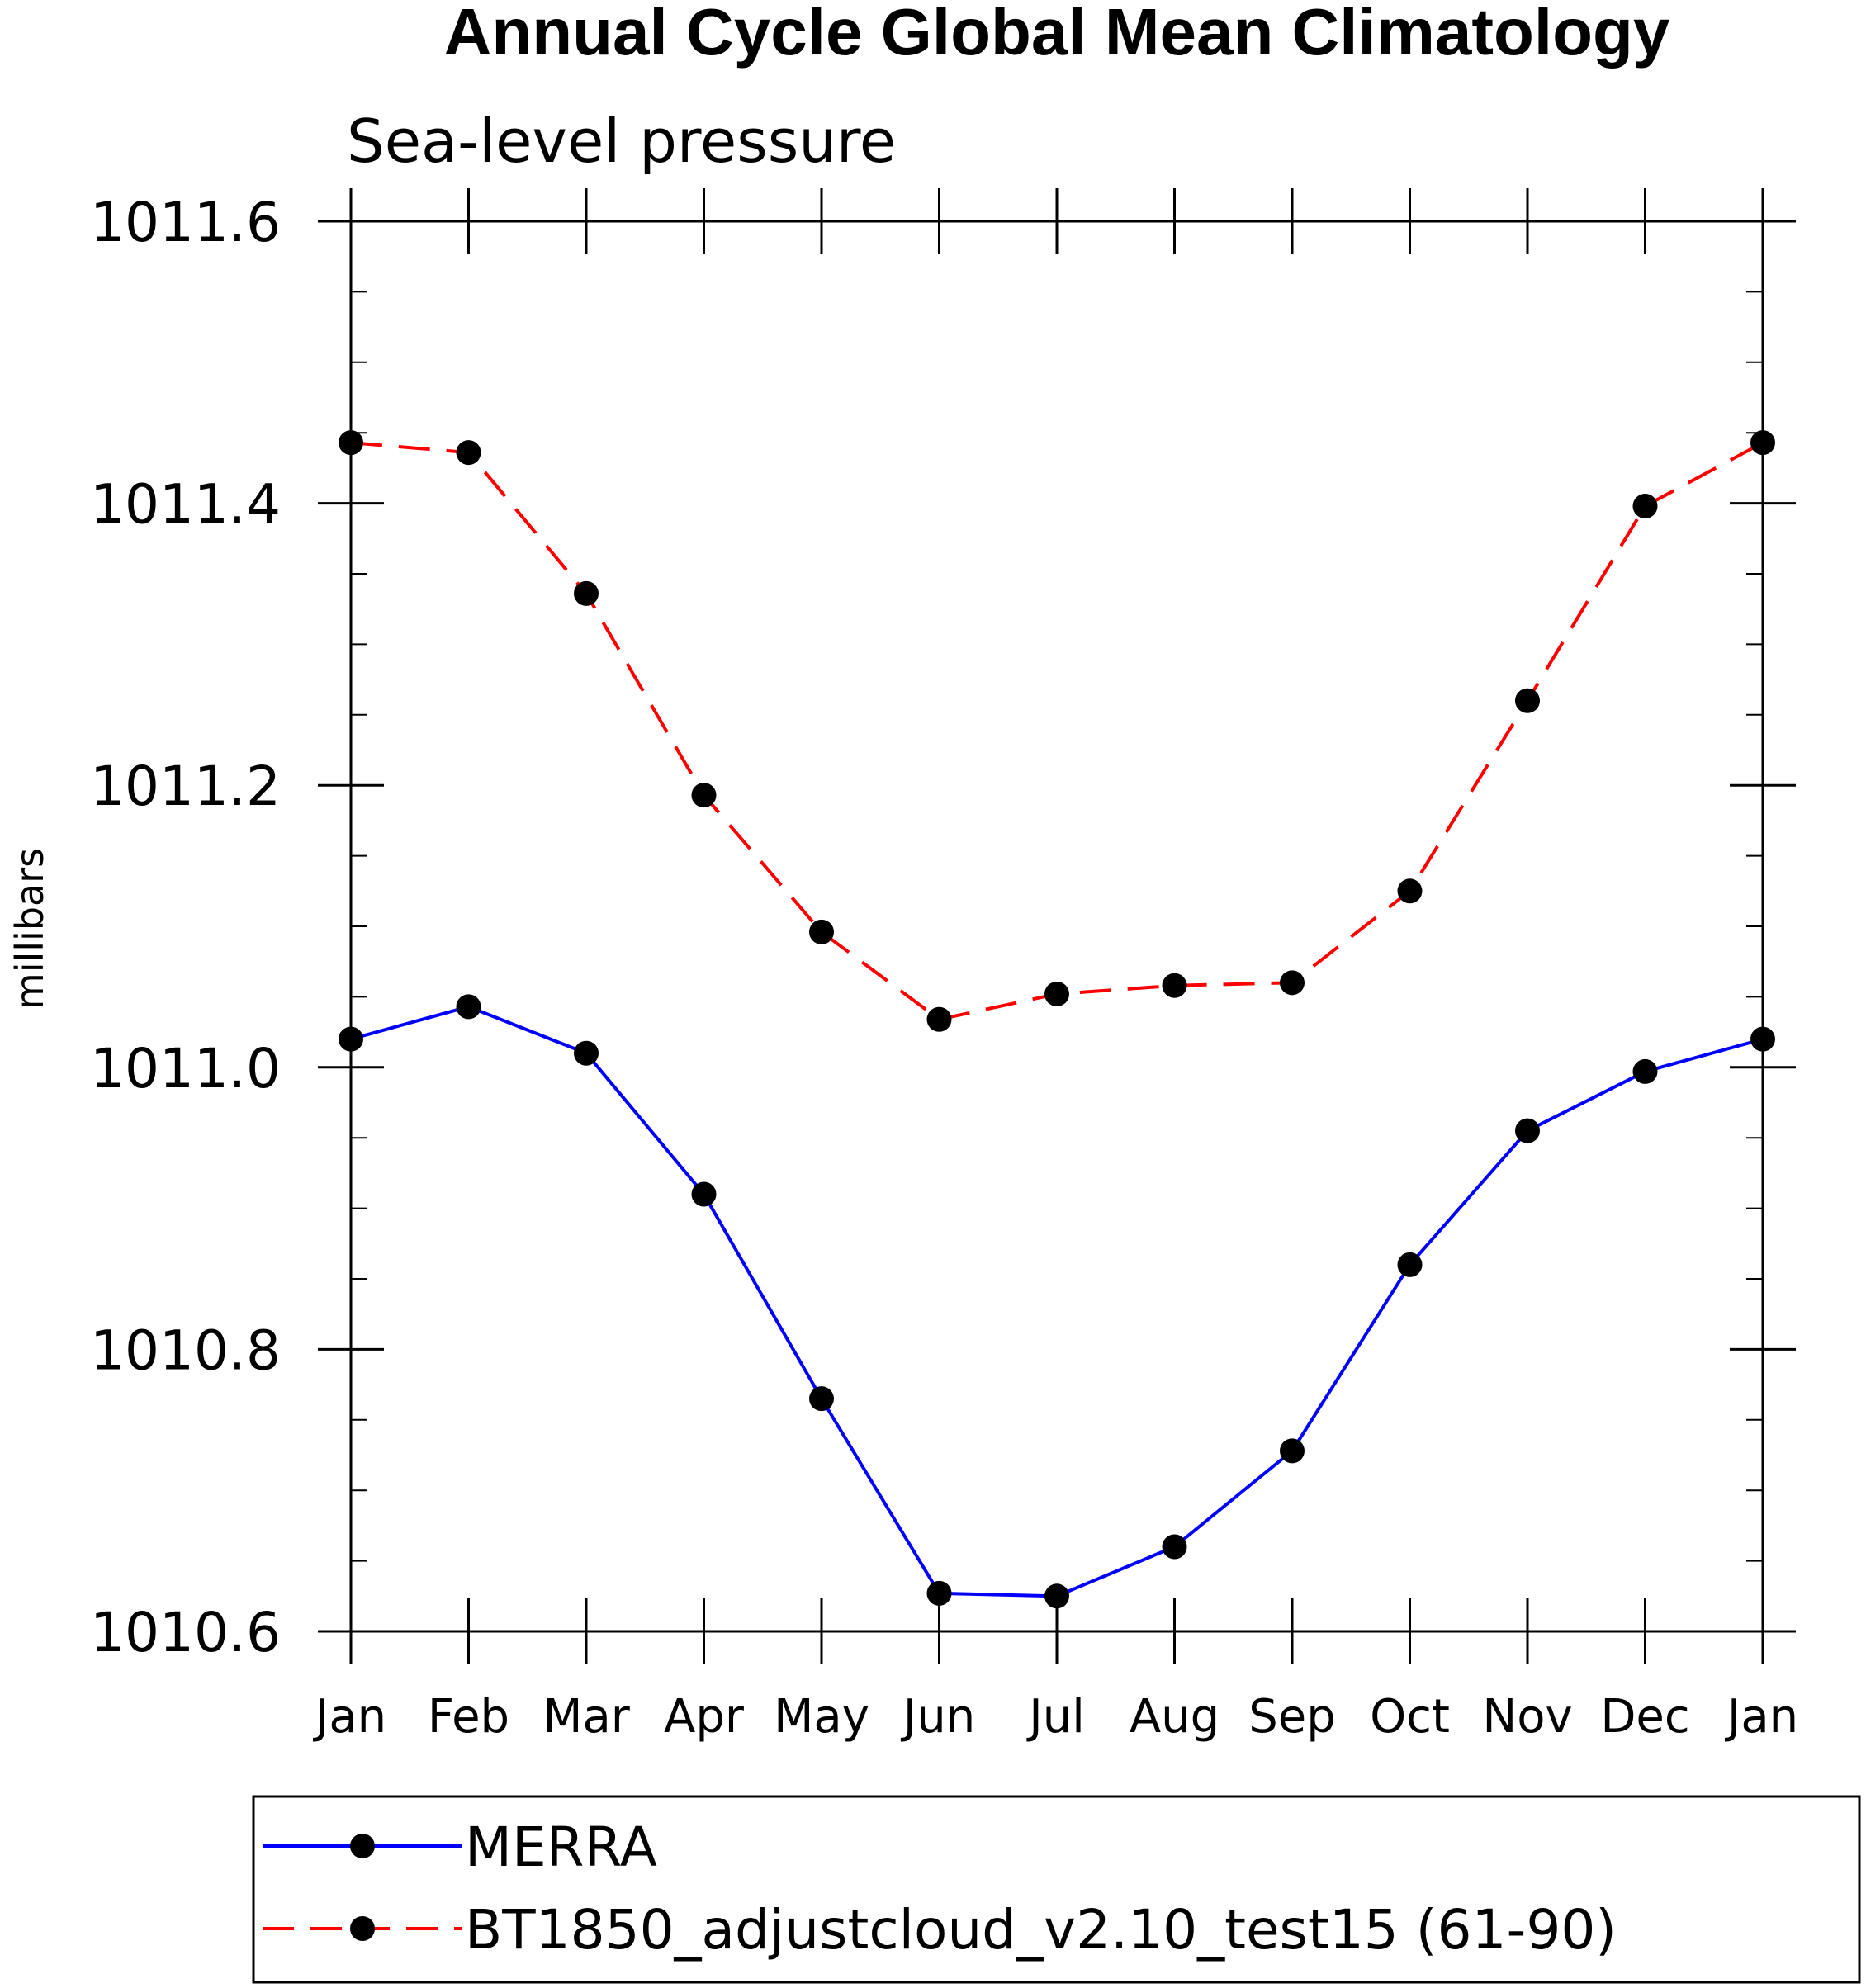 The height and width of the screenshot is (1988, 1866). Describe the element at coordinates (185, 1350) in the screenshot. I see `y-tick-label: 1010.8` at that location.